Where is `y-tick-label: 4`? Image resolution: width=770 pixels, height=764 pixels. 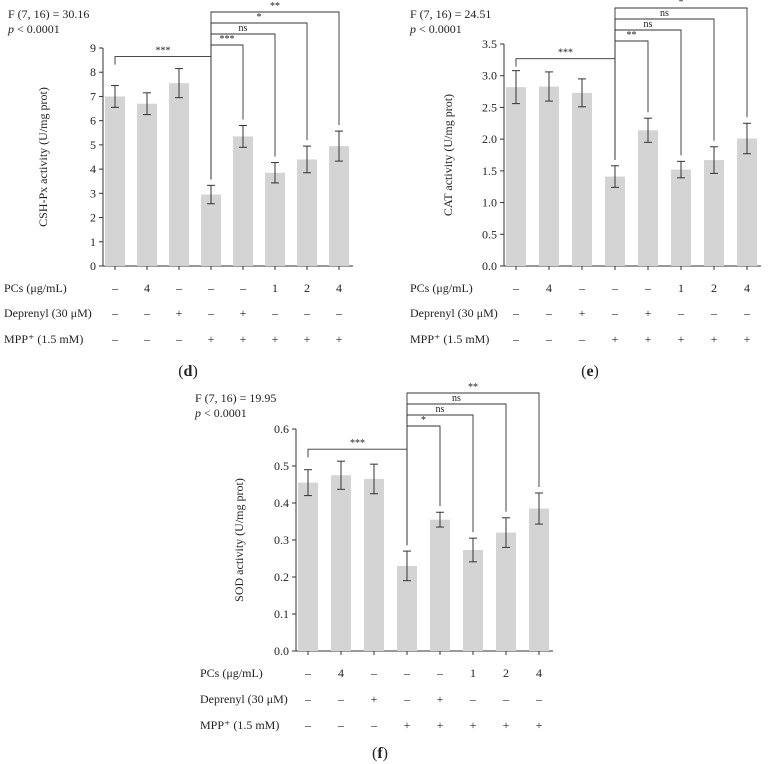 y-tick-label: 4 is located at coordinates (93, 169).